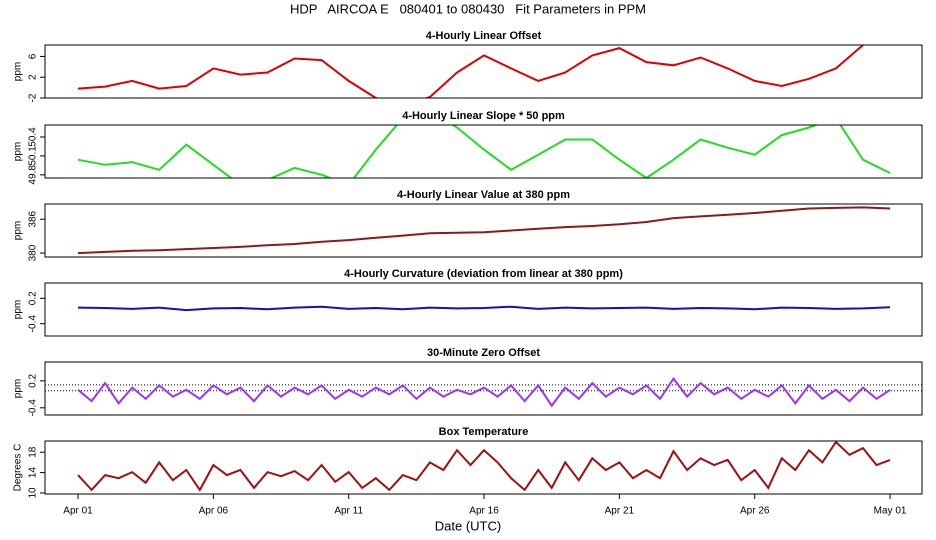  Describe the element at coordinates (483, 116) in the screenshot. I see `panel-title: 4-Hourly Linear Slope * 50 ppm` at that location.